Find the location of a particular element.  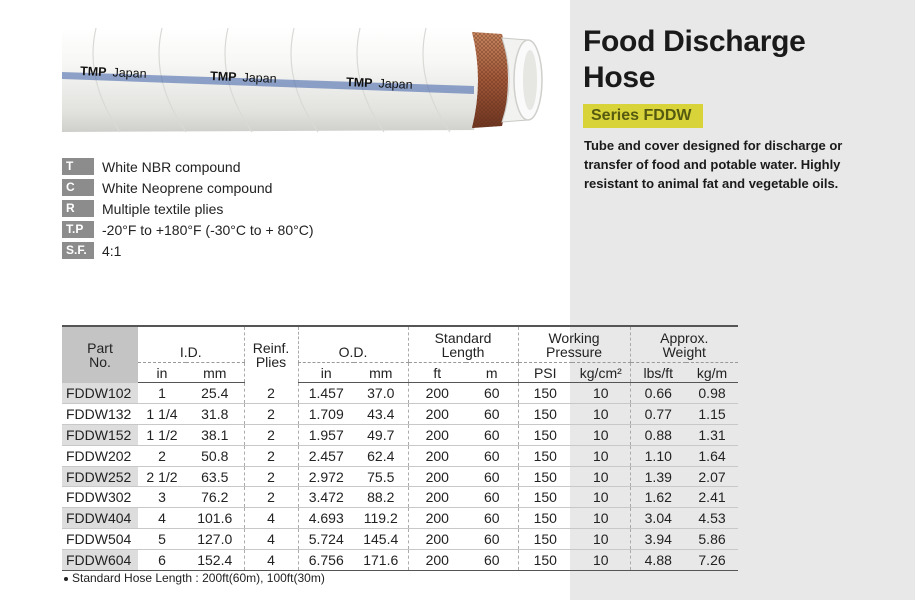

cell-part: FDDW404 is located at coordinates (100, 518).